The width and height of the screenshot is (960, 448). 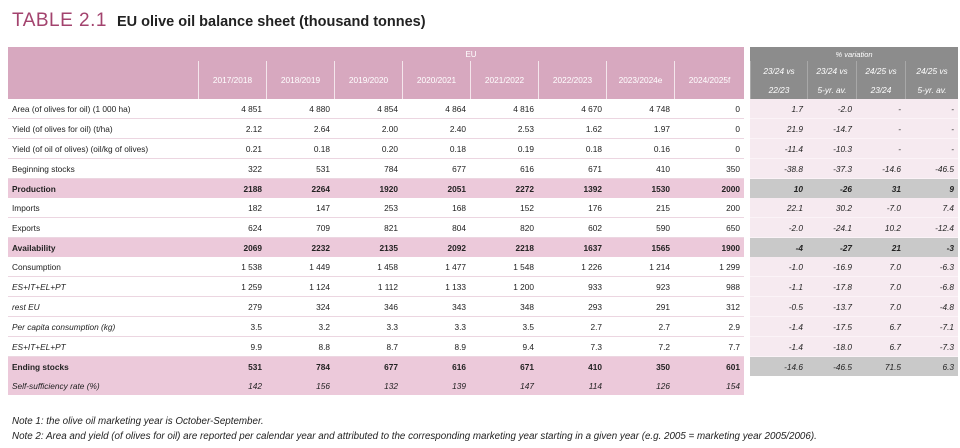 I want to click on value-cell: 2218, so click(x=504, y=247).